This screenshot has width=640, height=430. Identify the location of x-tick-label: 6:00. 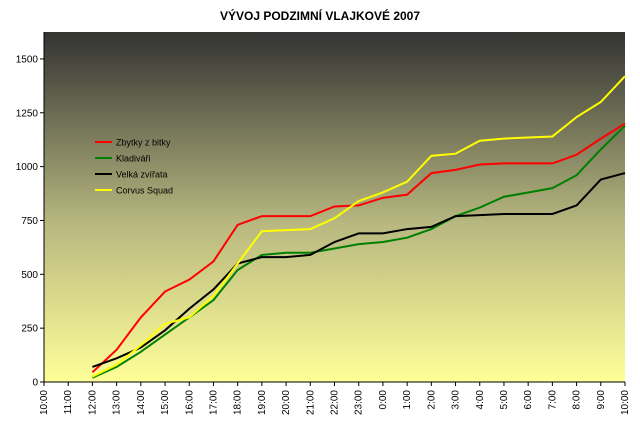
(528, 400).